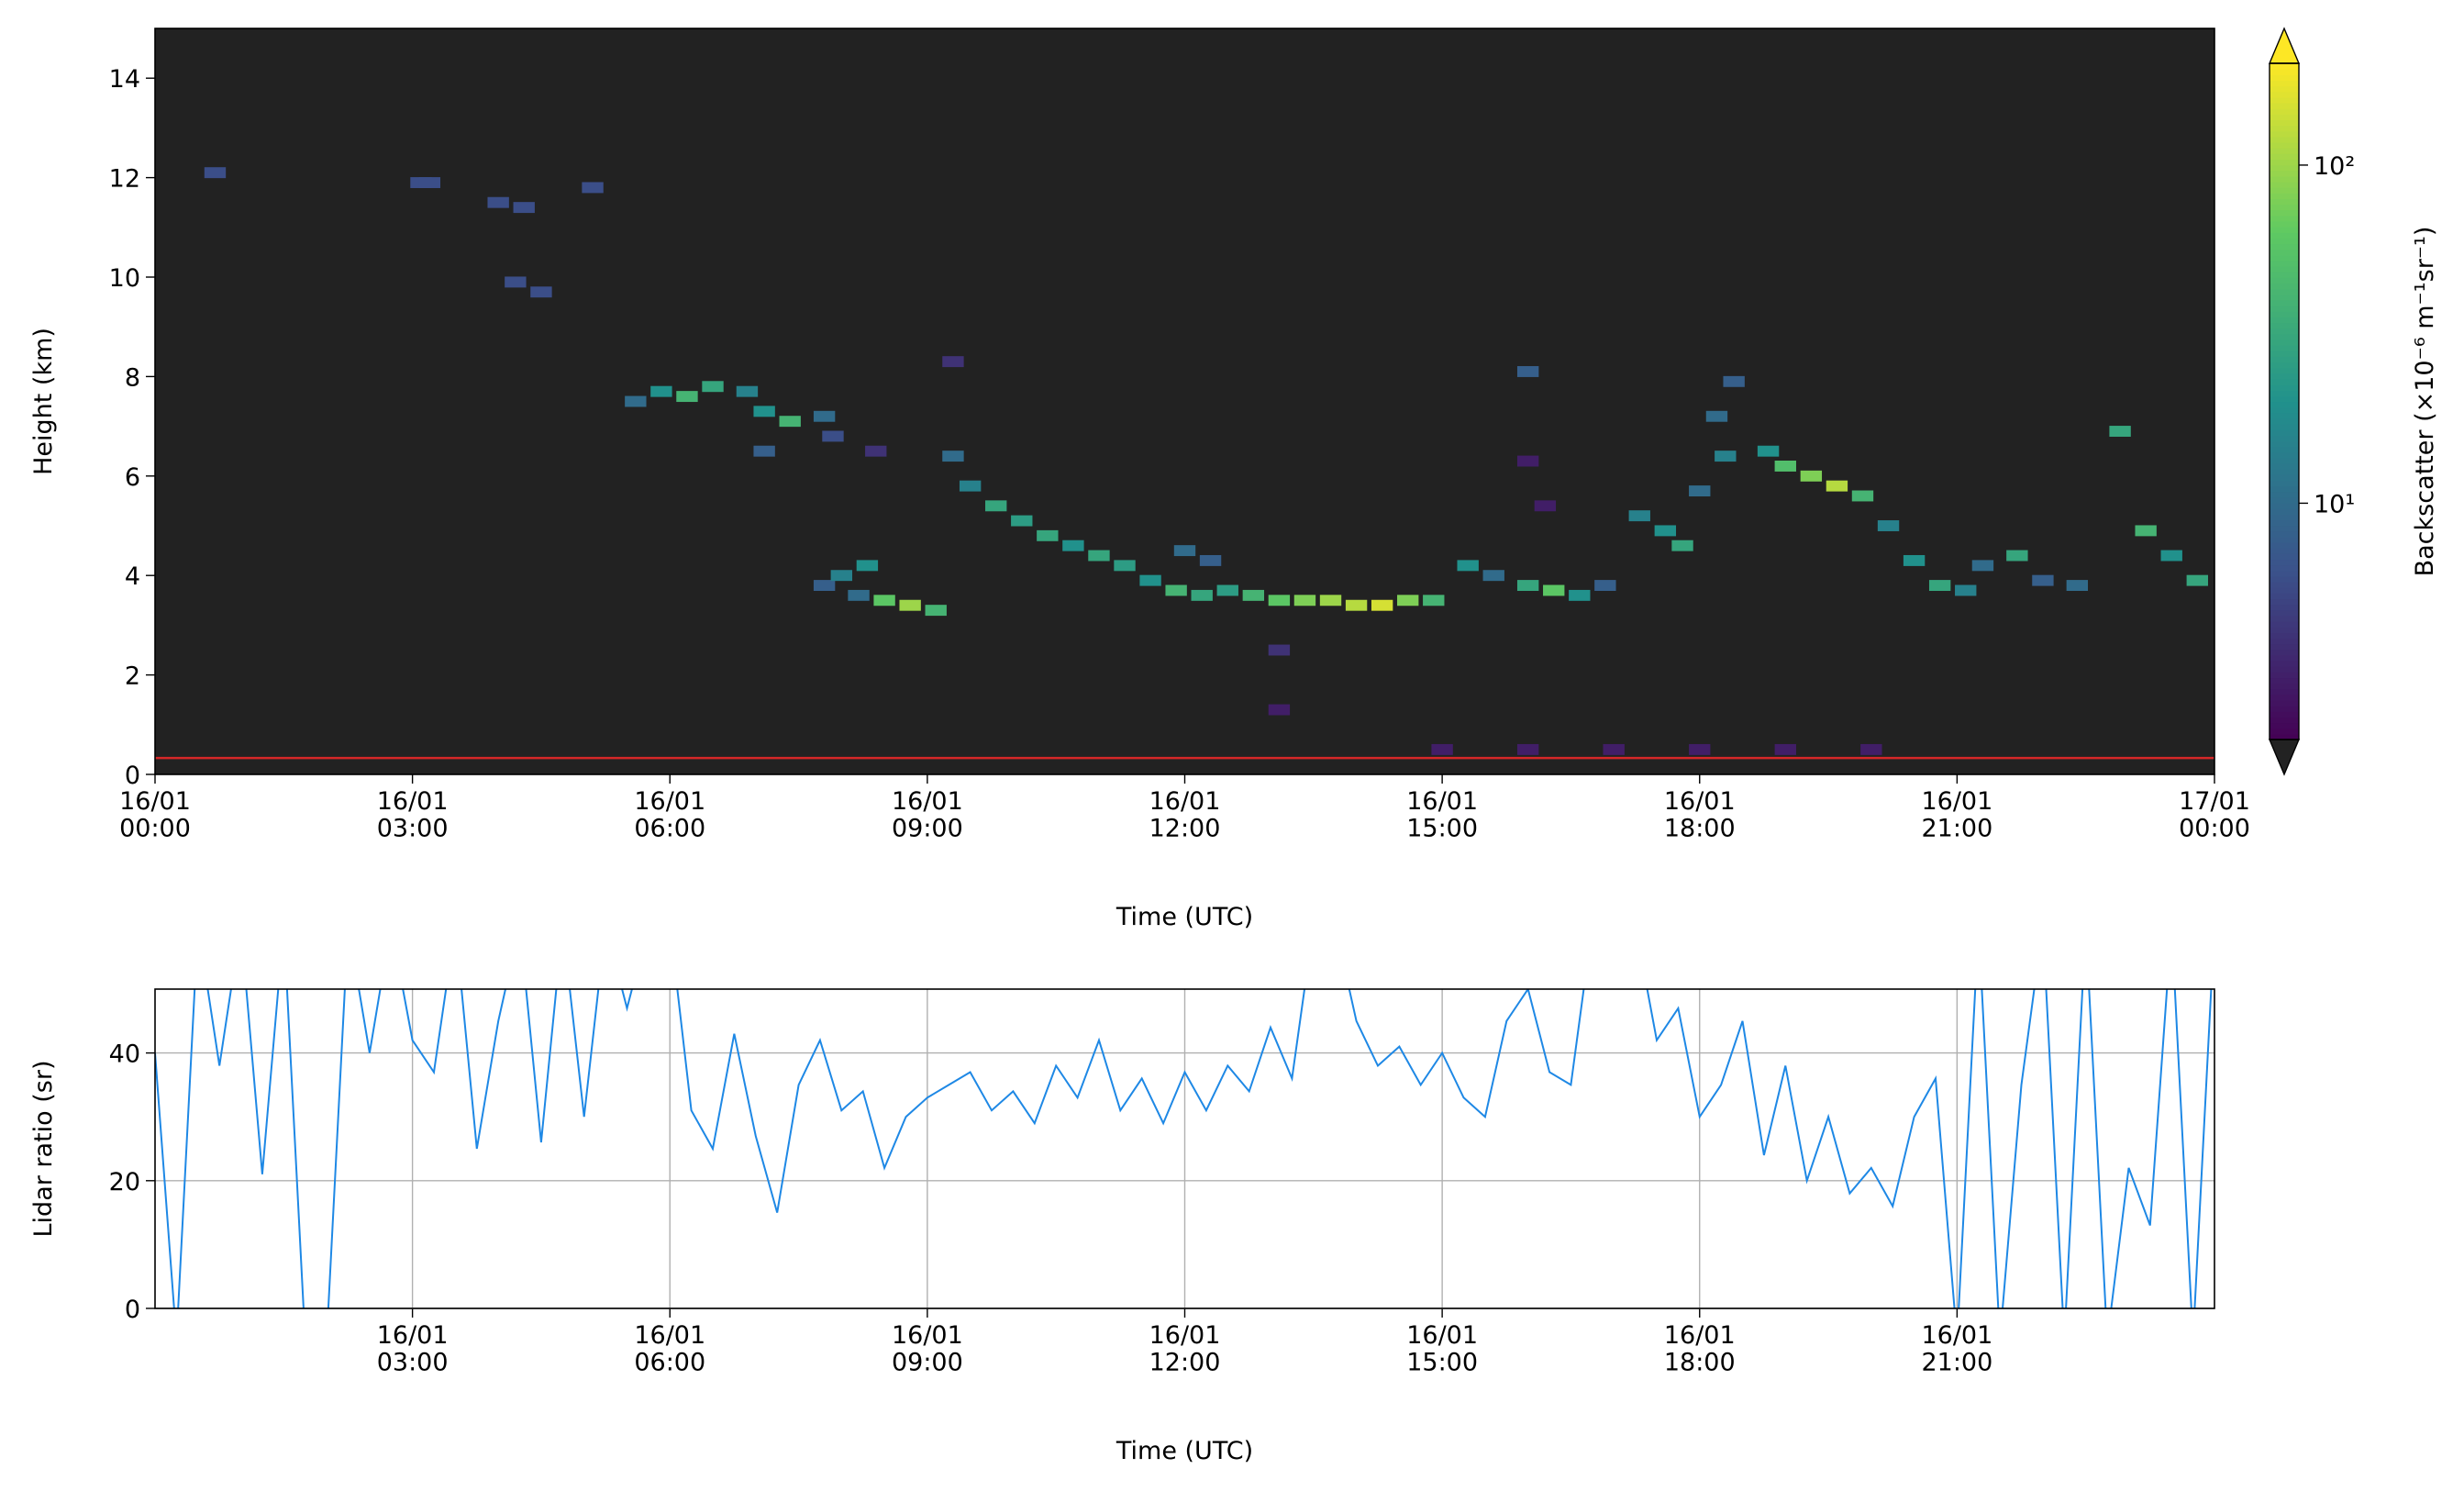 The width and height of the screenshot is (2464, 1491). What do you see at coordinates (2334, 504) in the screenshot?
I see `colorbar-tick-label: 10¹` at bounding box center [2334, 504].